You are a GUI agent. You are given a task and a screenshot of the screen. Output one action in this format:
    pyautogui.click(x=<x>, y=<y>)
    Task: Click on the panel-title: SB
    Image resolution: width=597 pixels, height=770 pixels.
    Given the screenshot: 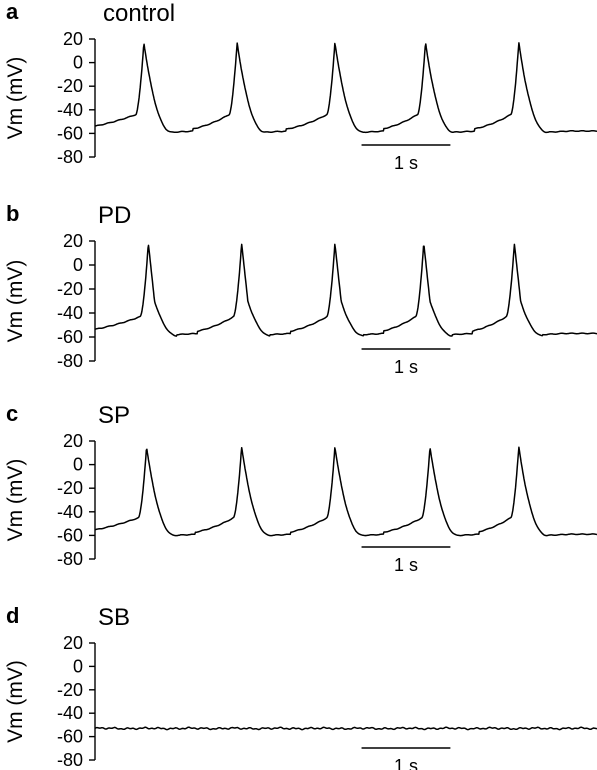 What is the action you would take?
    pyautogui.click(x=114, y=617)
    